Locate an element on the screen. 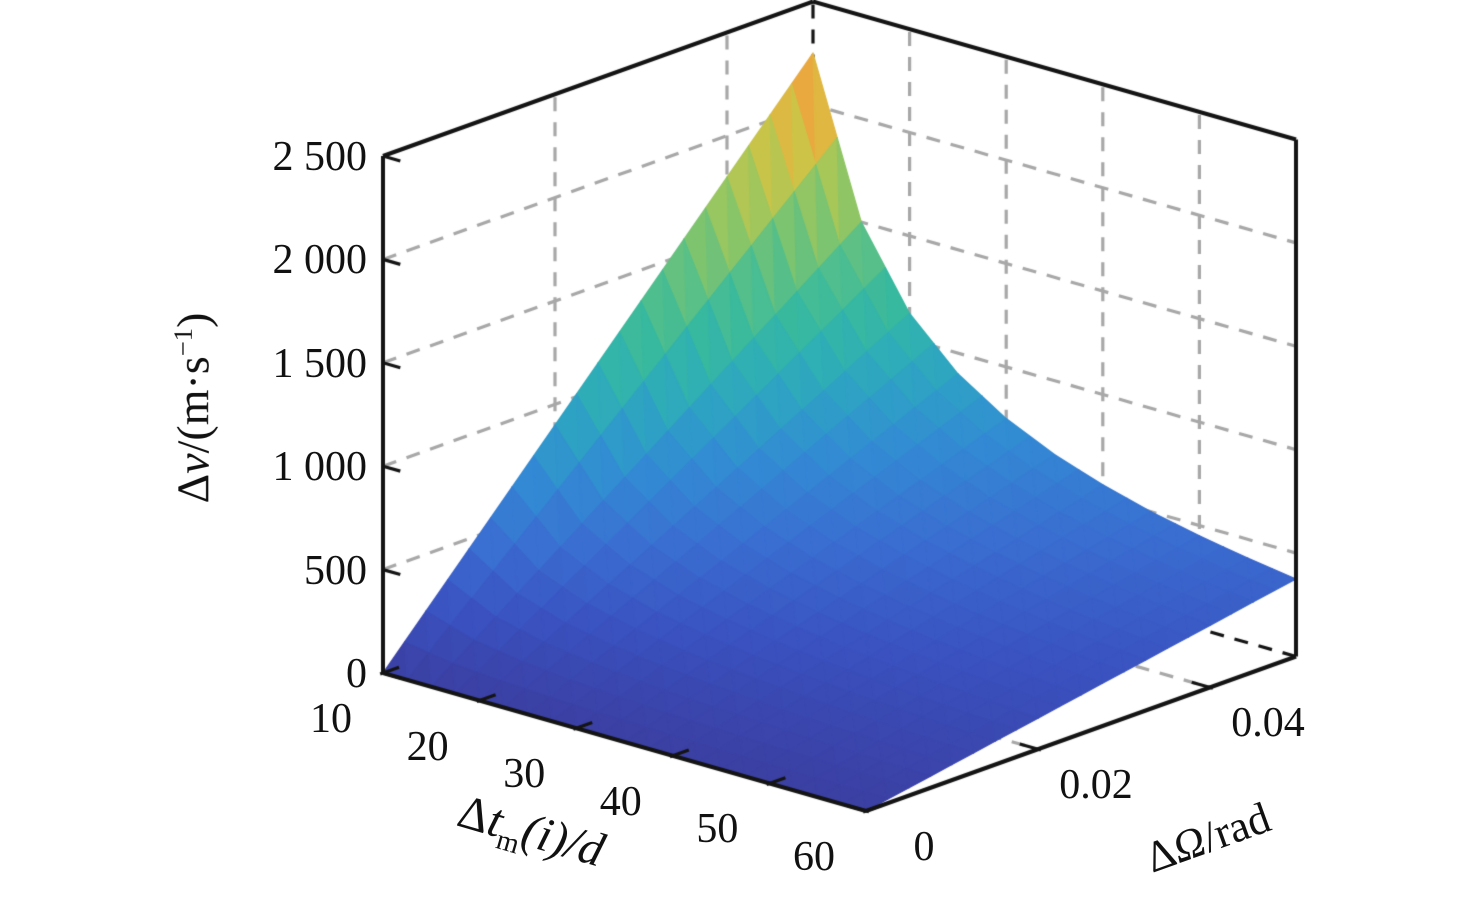 This screenshot has width=1476, height=898. z-tick-label: 0 is located at coordinates (356, 674).